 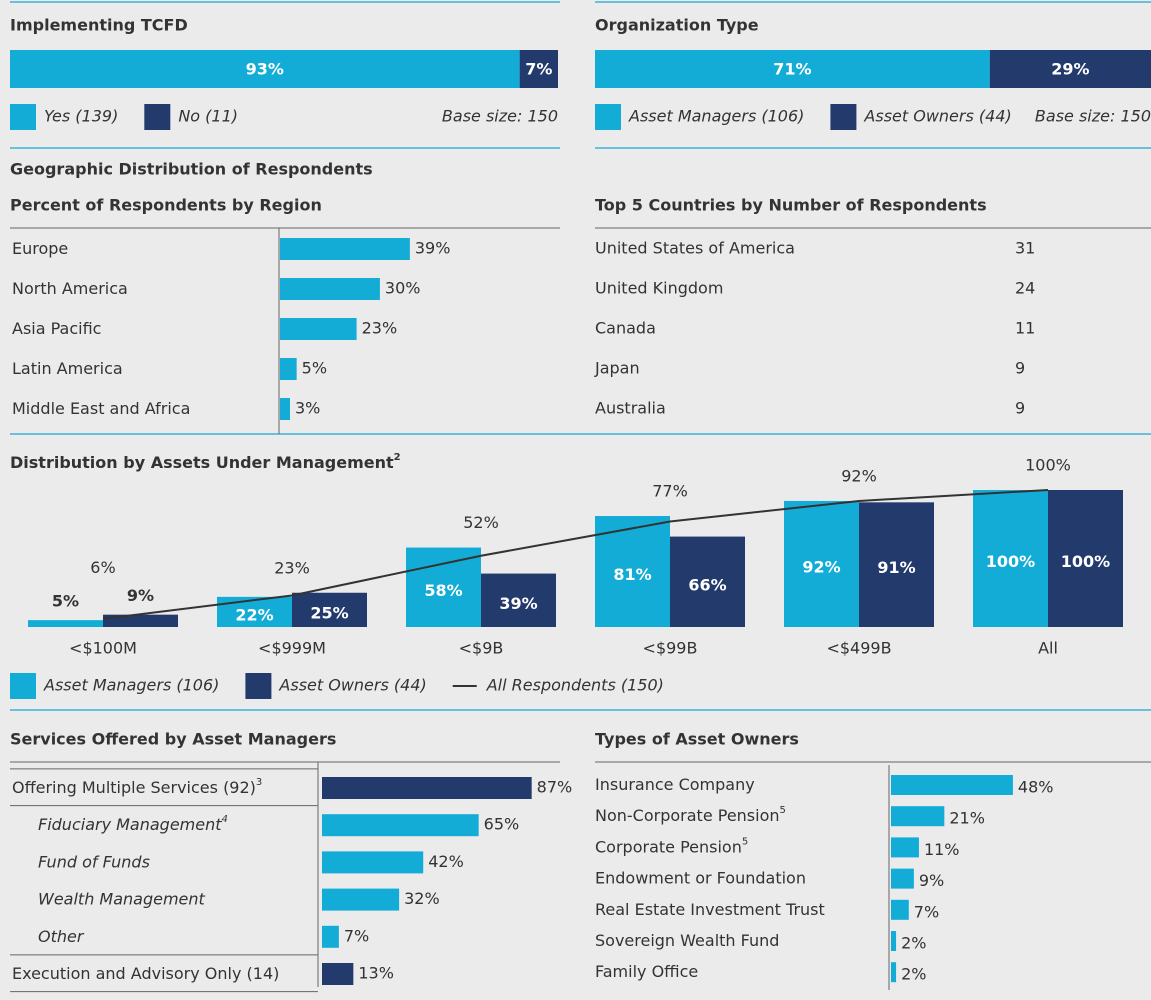 What do you see at coordinates (99, 25) in the screenshot?
I see `chart-title: Implementing TCFD` at bounding box center [99, 25].